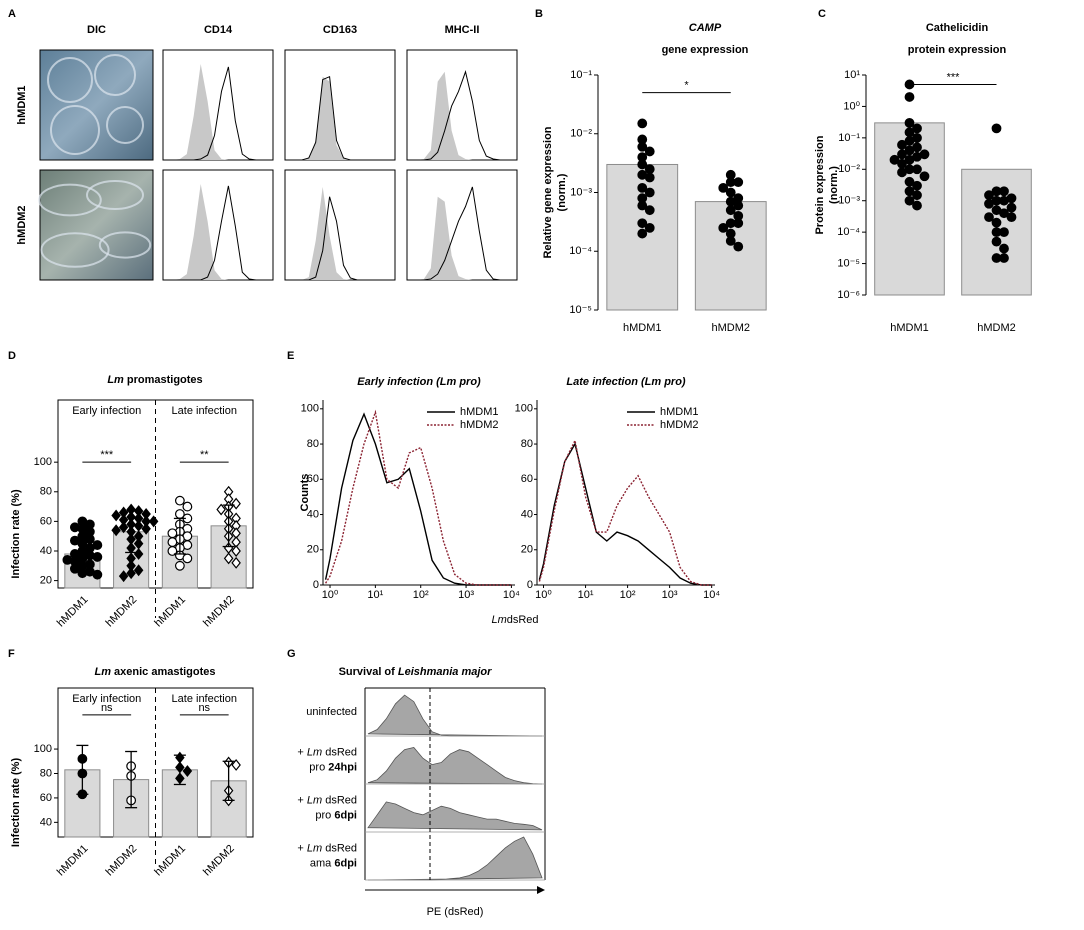 The height and width of the screenshot is (930, 1084). What do you see at coordinates (851, 106) in the screenshot?
I see `y-tick-label: 10⁰` at bounding box center [851, 106].